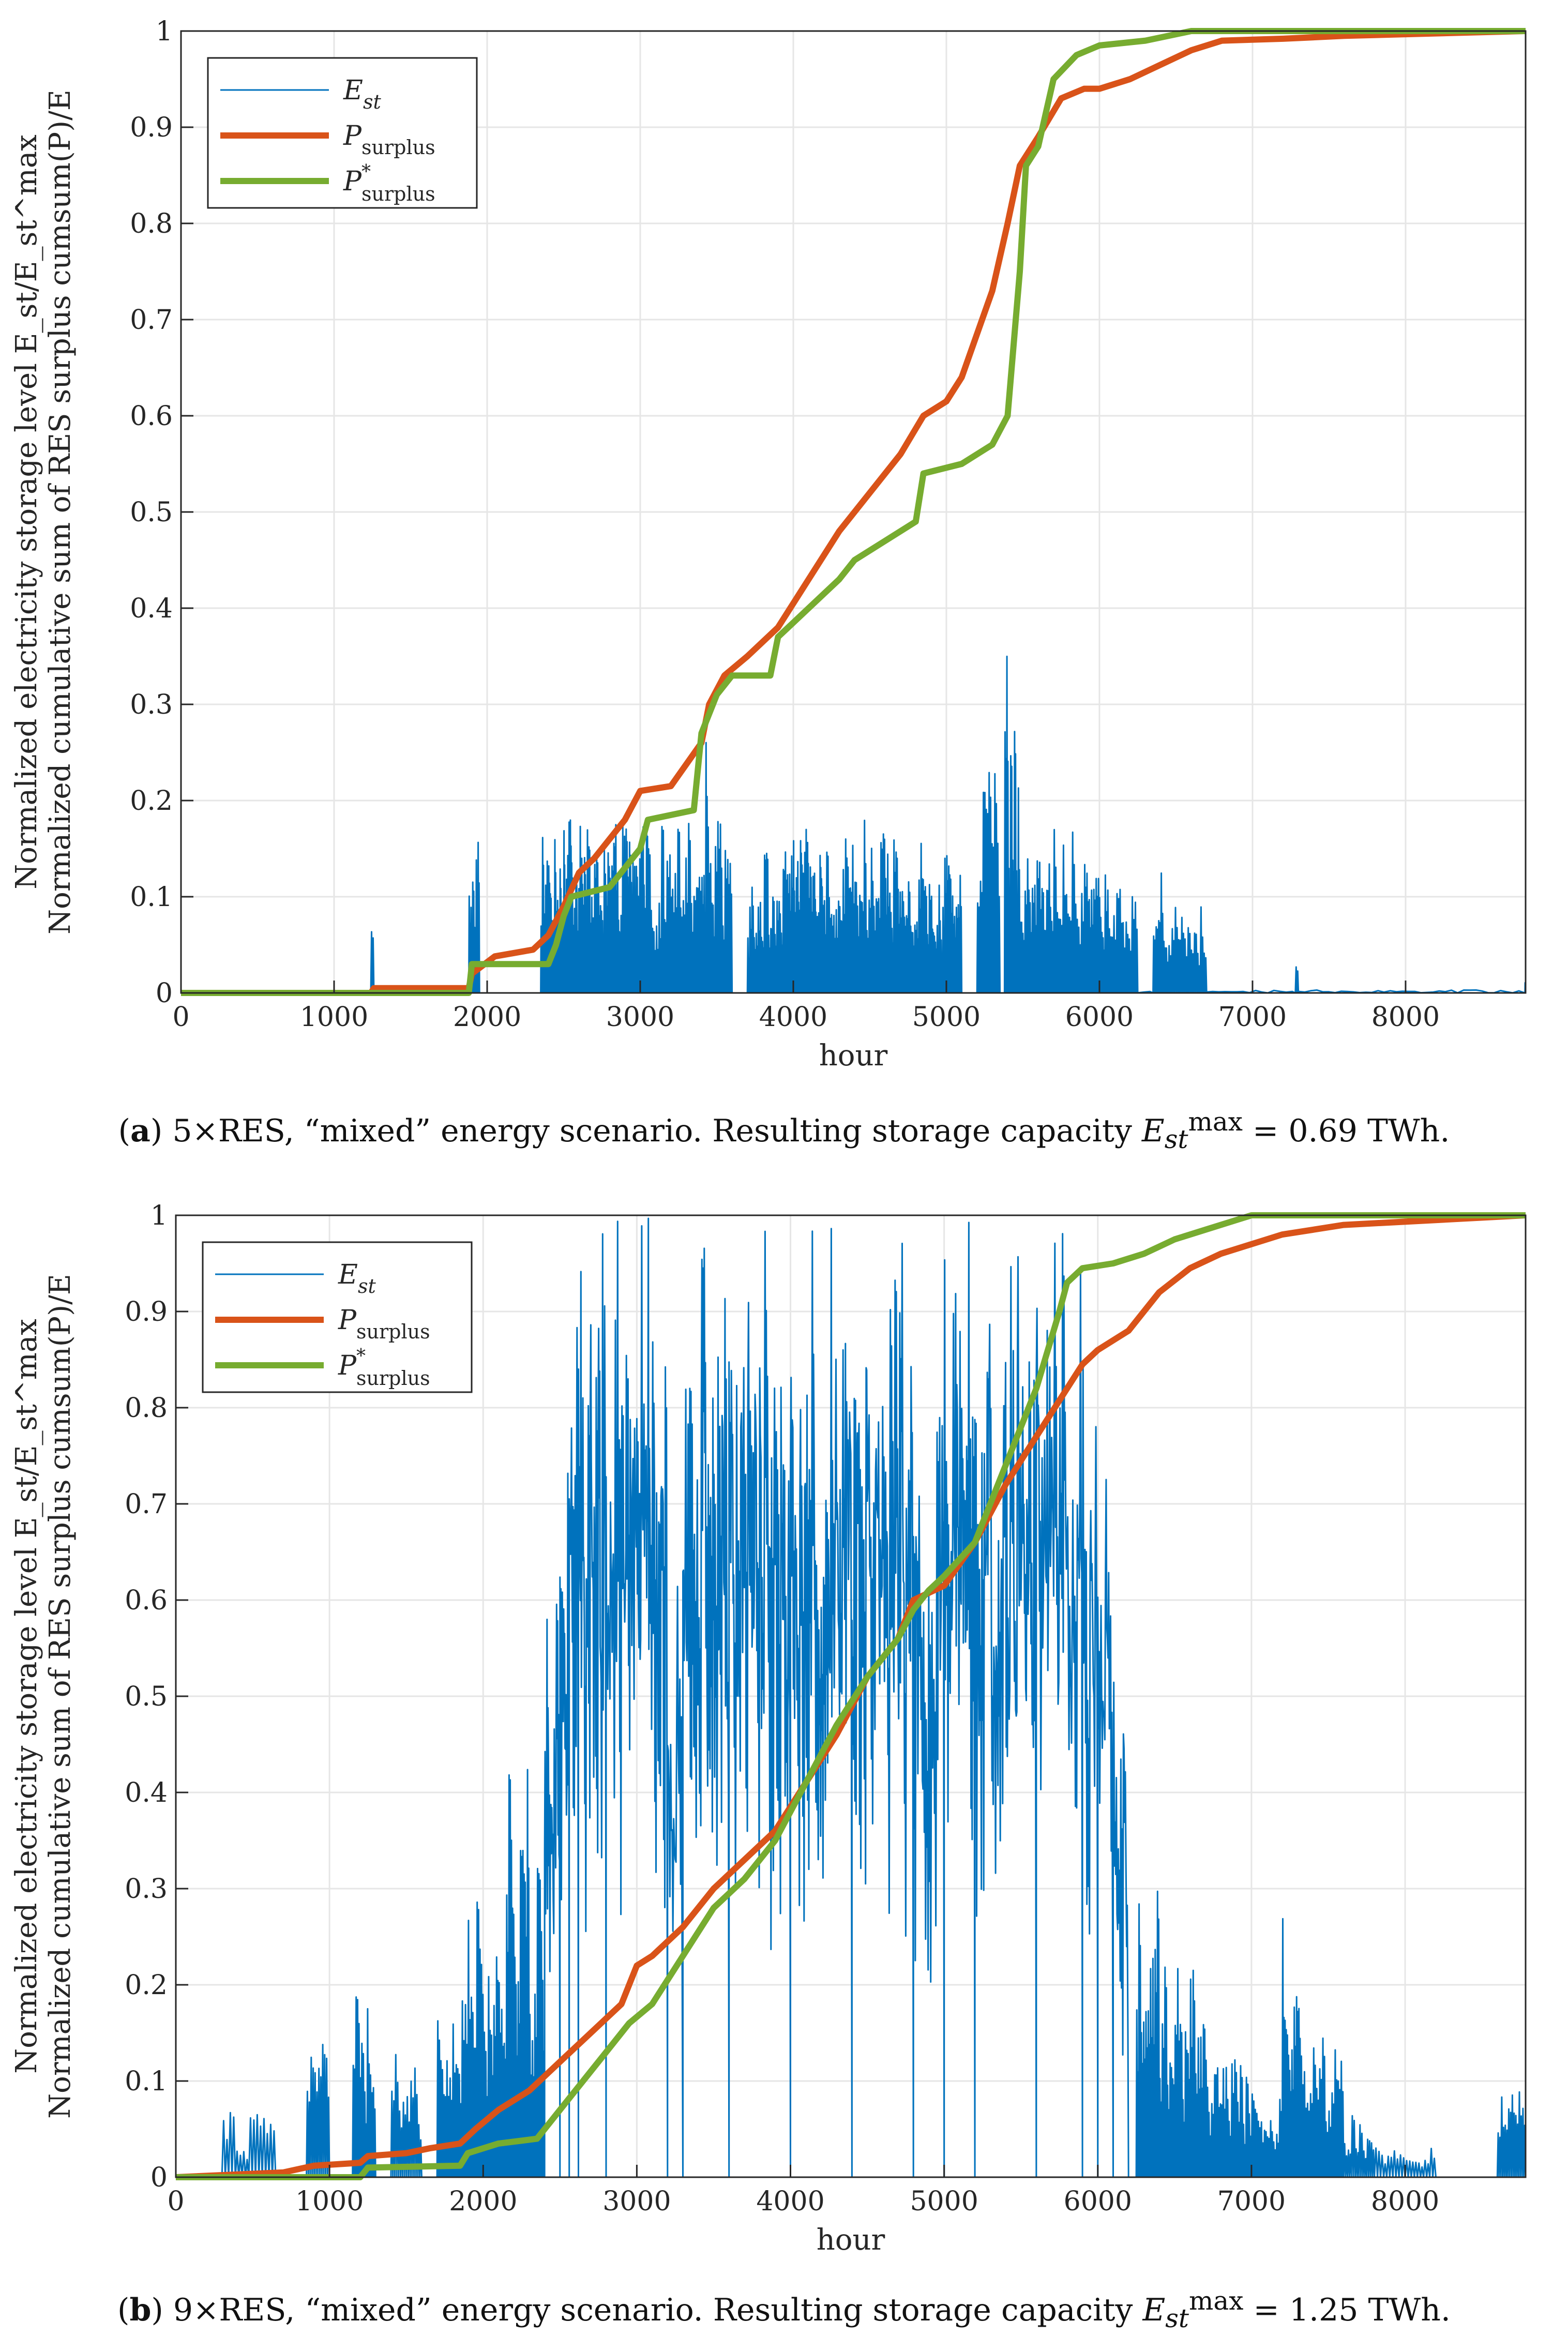 Image resolution: width=1568 pixels, height=2352 pixels. What do you see at coordinates (483, 2201) in the screenshot?
I see `p1-xtick-label-2: 2000` at bounding box center [483, 2201].